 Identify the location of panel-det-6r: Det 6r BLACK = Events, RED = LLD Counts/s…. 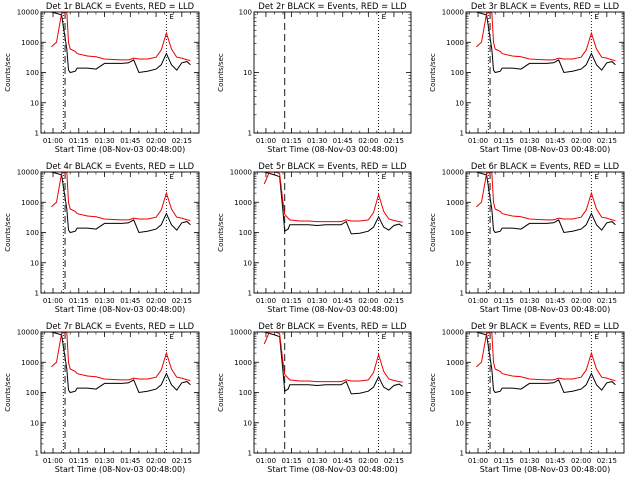
(527, 237).